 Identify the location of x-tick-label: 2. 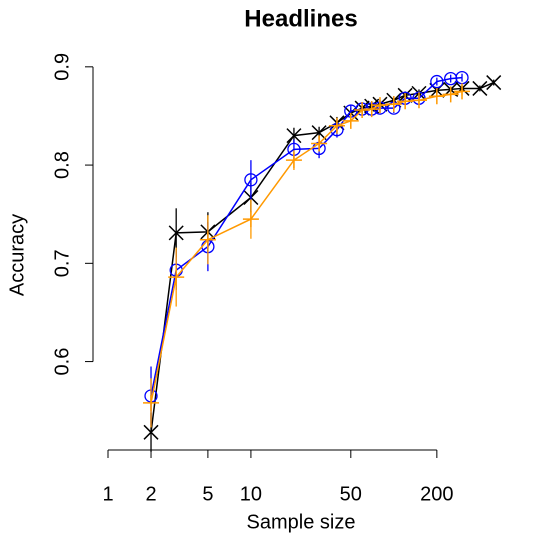
(150, 494).